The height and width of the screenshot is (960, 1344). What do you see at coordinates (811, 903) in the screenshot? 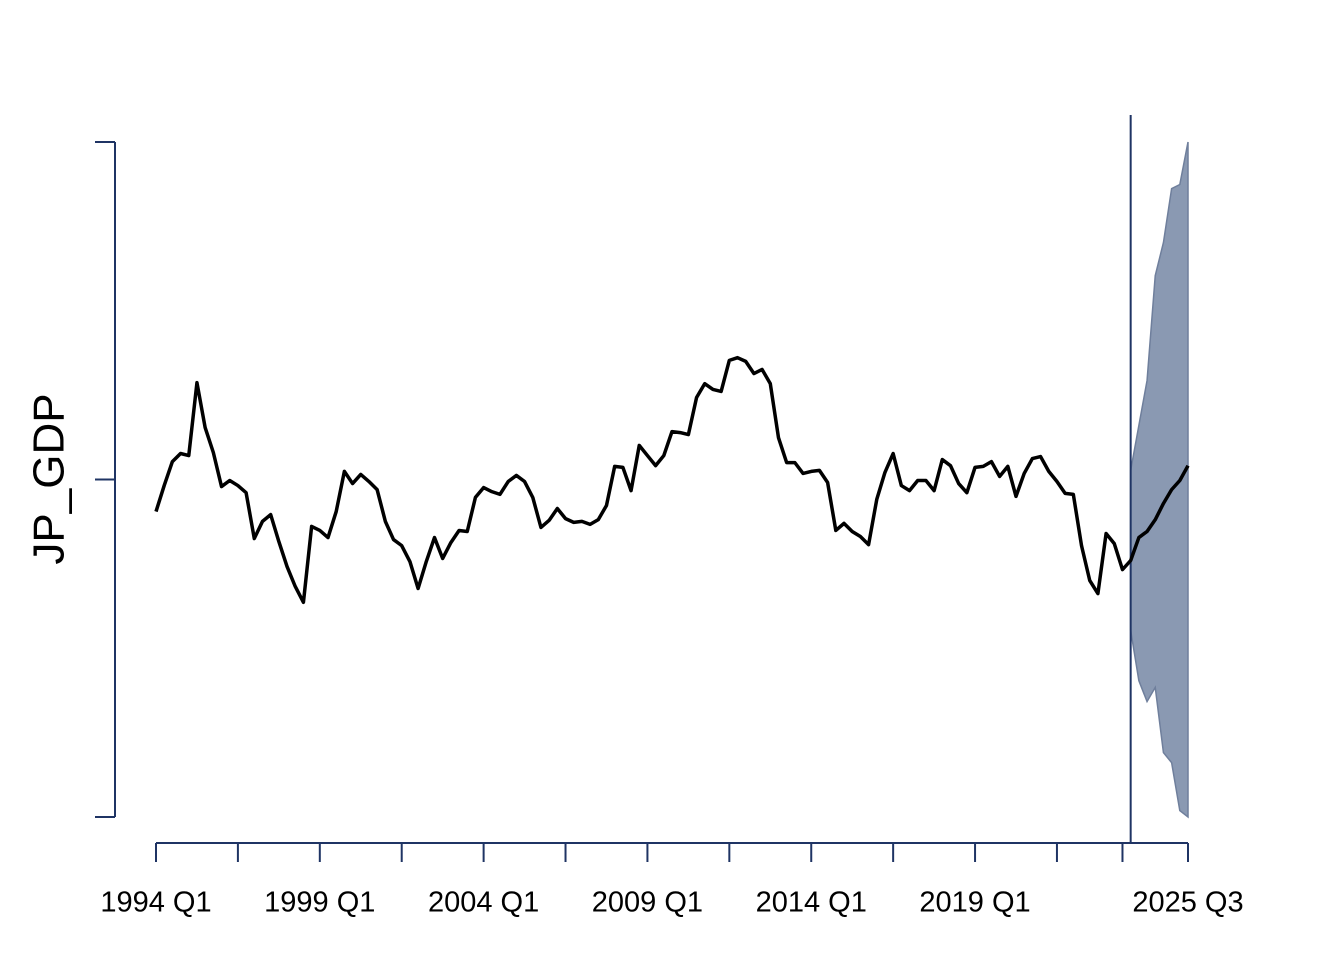
I see `x-tick-label: 2014 Q1` at bounding box center [811, 903].